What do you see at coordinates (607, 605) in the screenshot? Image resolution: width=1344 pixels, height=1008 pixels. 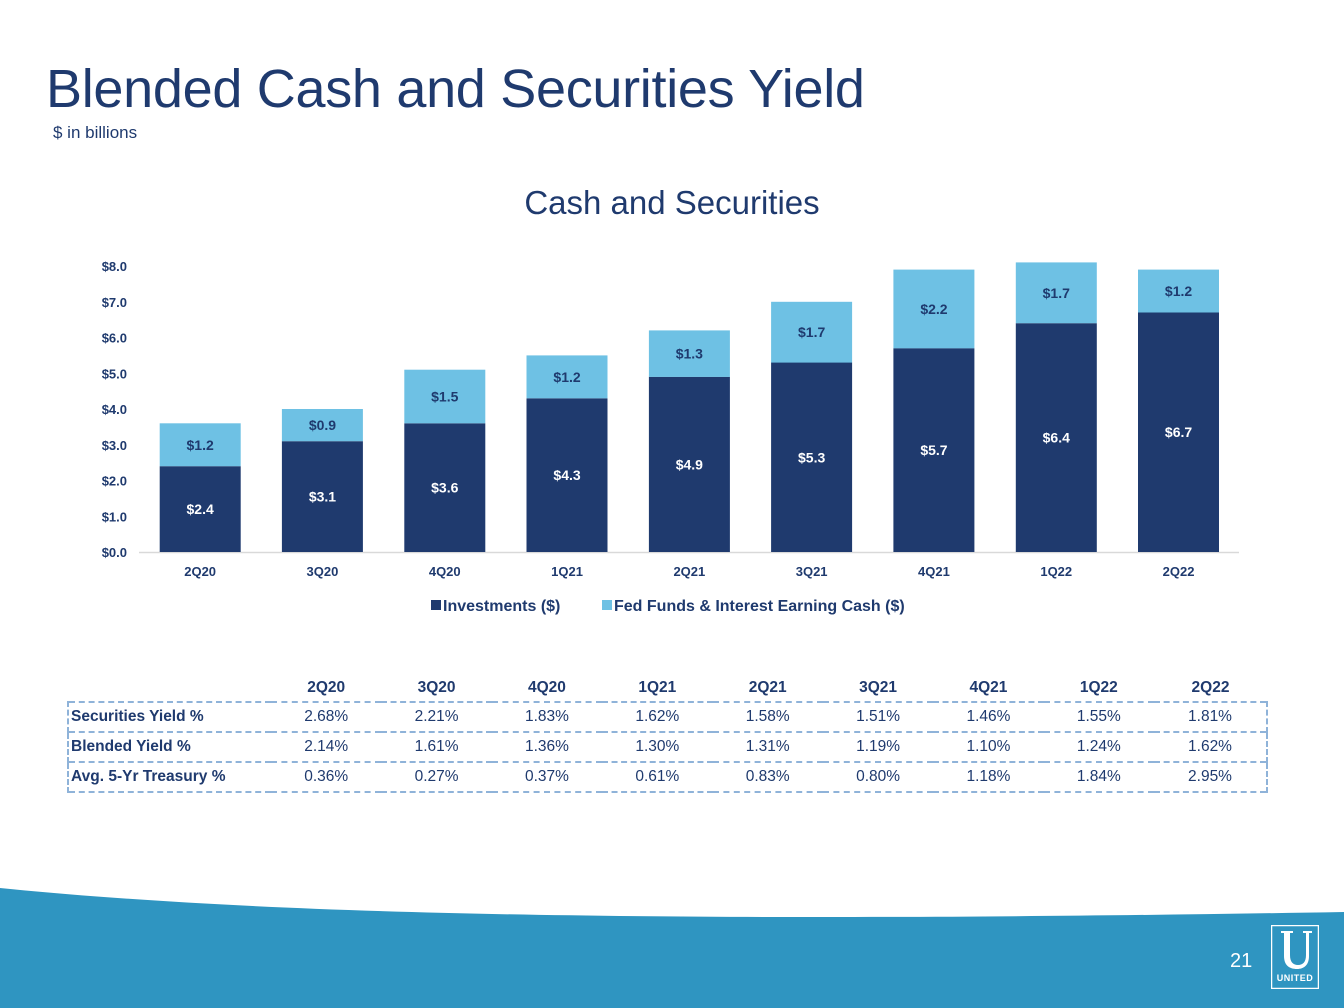 I see `legend-swatch-cash` at bounding box center [607, 605].